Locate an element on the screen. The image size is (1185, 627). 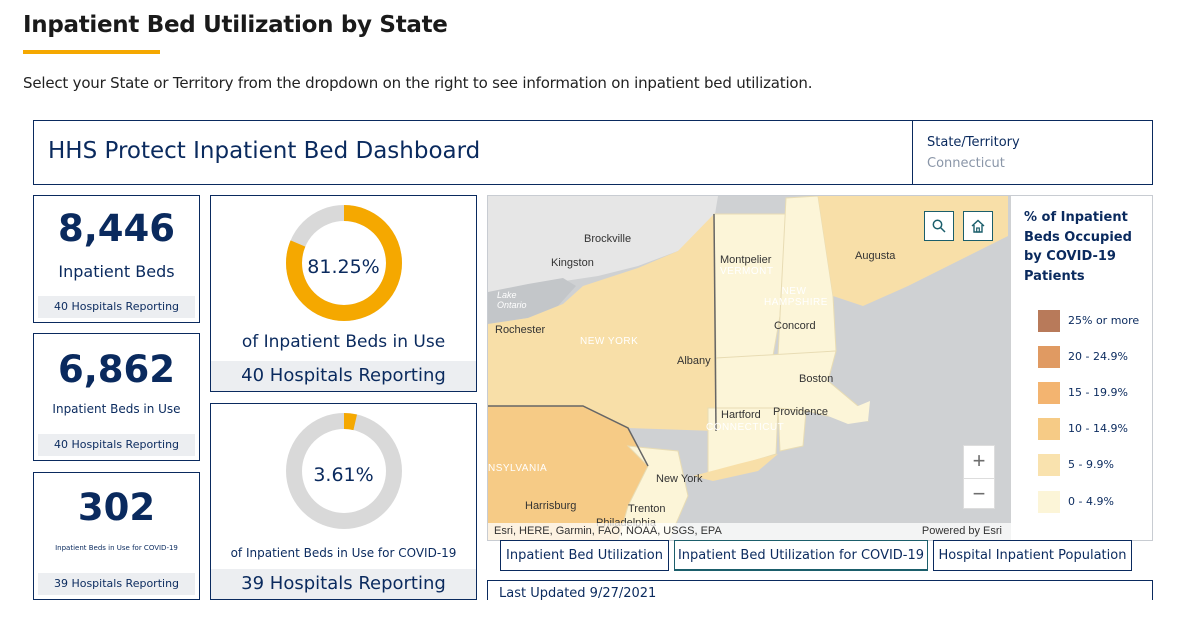
map-label-kingston: Kingston is located at coordinates (572, 263).